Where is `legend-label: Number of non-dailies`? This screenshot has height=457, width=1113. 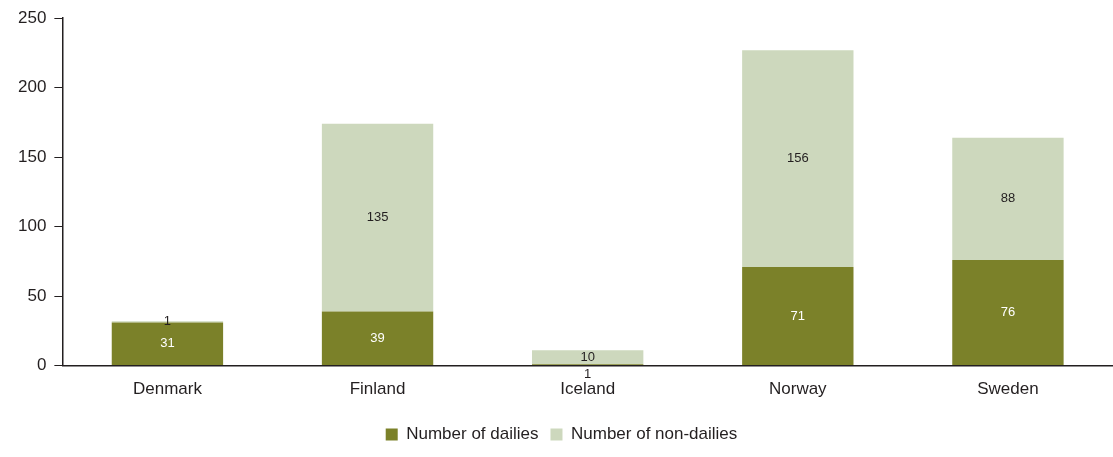 legend-label: Number of non-dailies is located at coordinates (654, 434).